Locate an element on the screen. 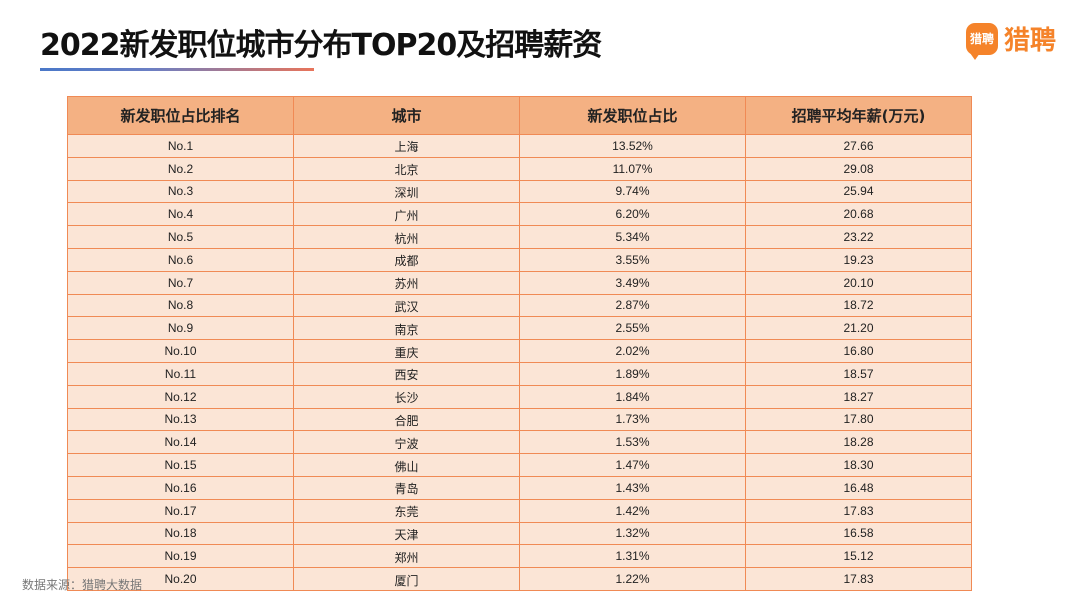 This screenshot has width=1080, height=608. cell-rank: No.15 is located at coordinates (180, 465).